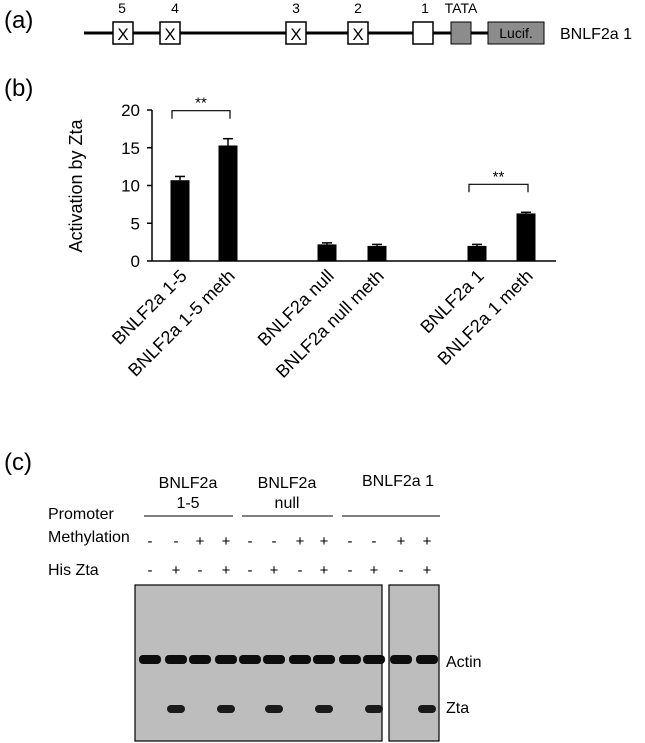  Describe the element at coordinates (290, 541) in the screenshot. I see `methylation-signs: - - + + - - + + - - + +` at that location.